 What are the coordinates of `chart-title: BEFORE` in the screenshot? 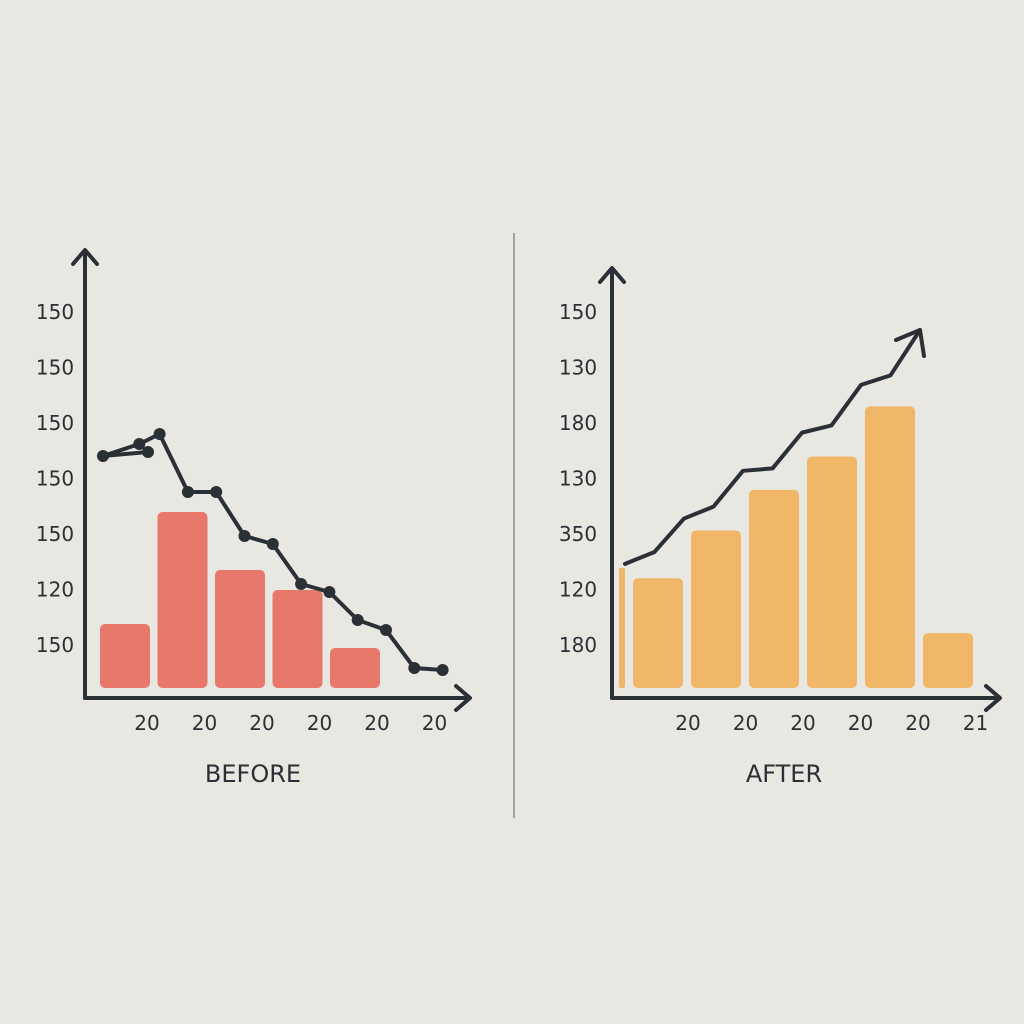 It's located at (253, 774).